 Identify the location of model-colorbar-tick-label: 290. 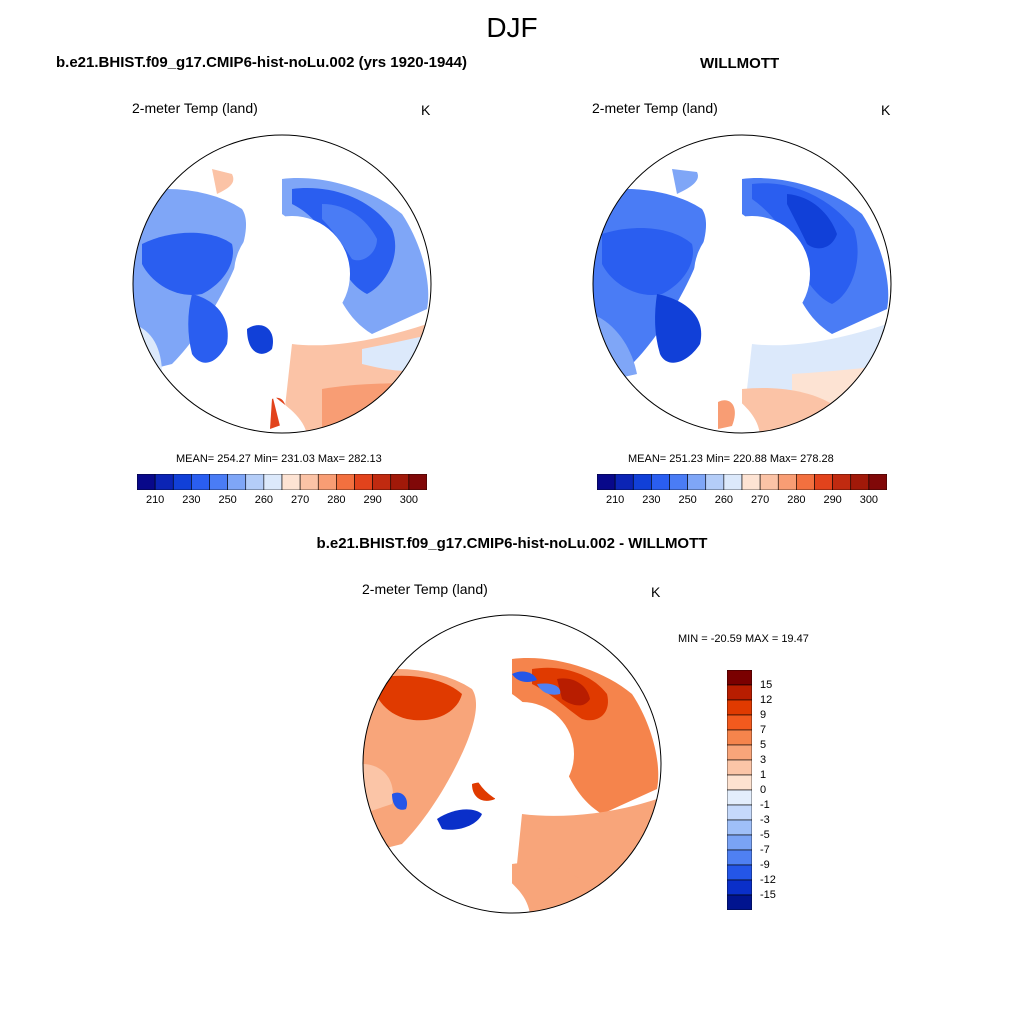
(372, 500).